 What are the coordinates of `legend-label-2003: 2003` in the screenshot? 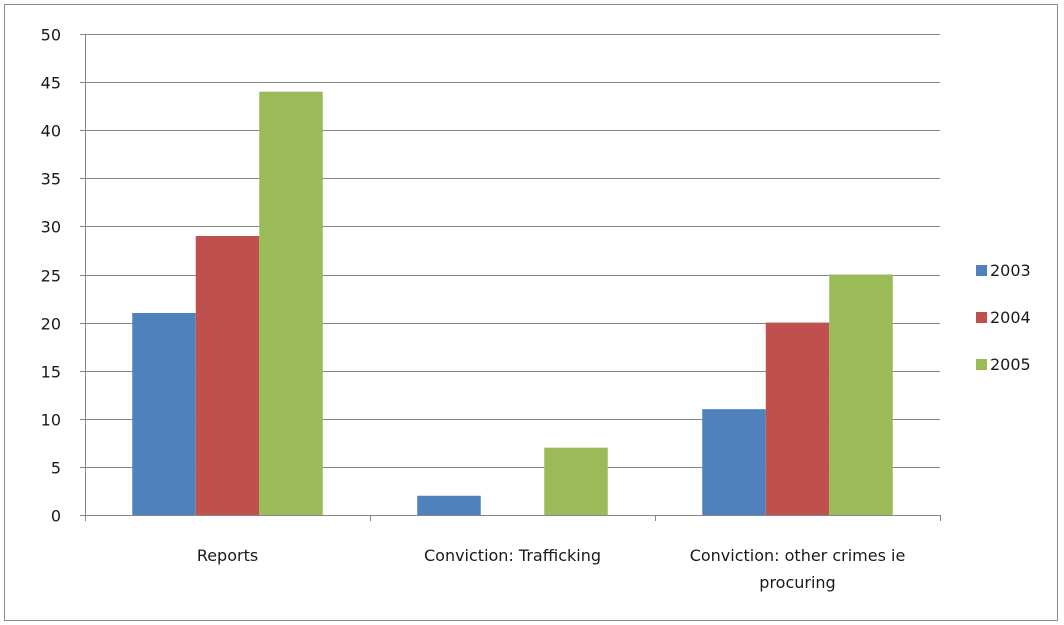 It's located at (1010, 270).